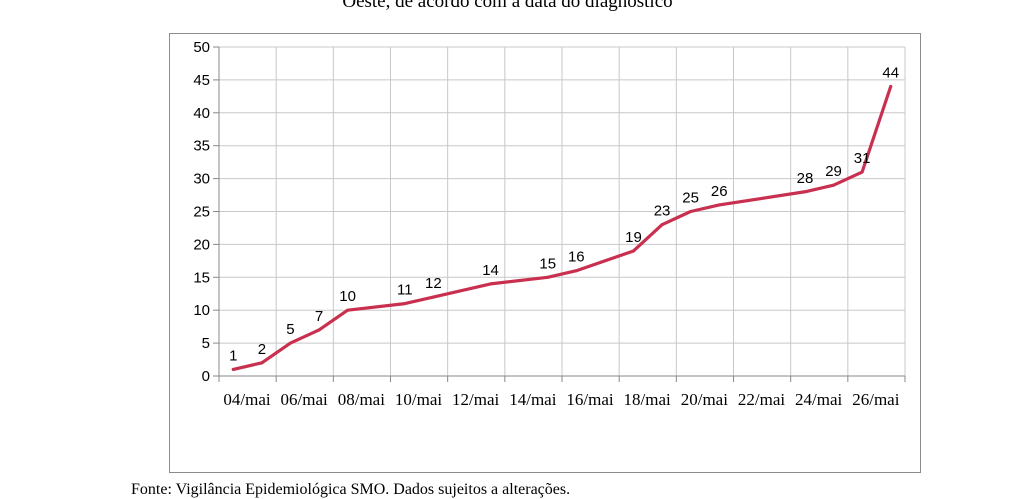 The height and width of the screenshot is (499, 1015). I want to click on data-label: 29, so click(833, 171).